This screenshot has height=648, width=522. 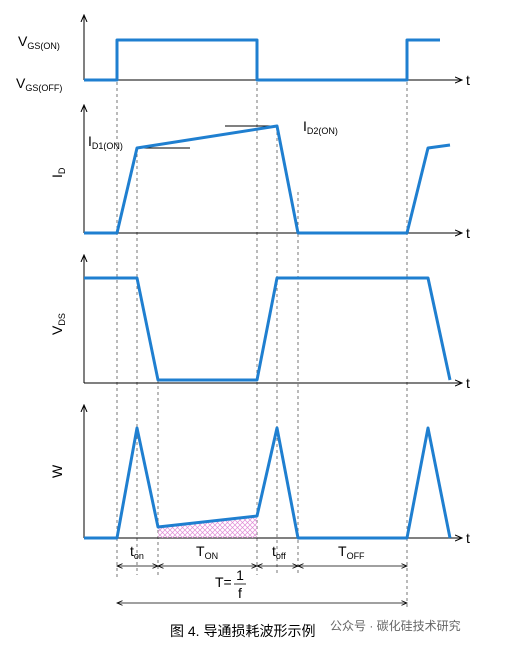 I want to click on period-den: f, so click(x=240, y=593).